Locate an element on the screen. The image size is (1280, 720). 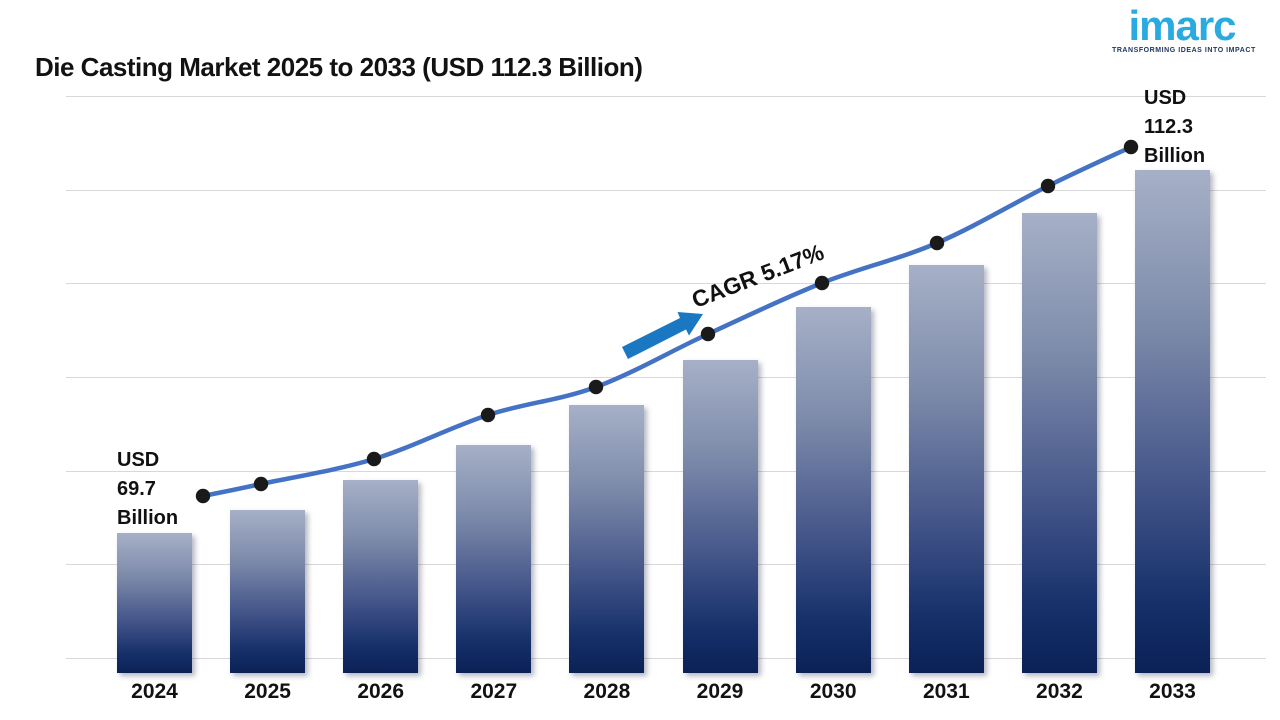
bar-2031 is located at coordinates (946, 468).